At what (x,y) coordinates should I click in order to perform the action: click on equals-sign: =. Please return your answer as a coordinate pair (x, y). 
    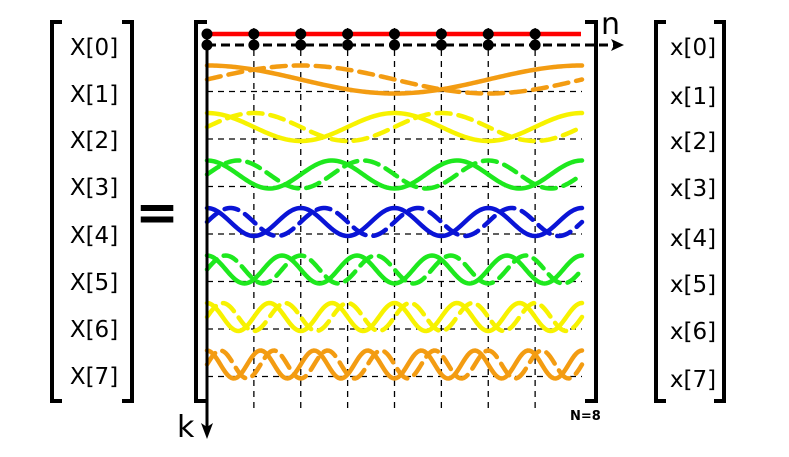
    Looking at the image, I should click on (157, 213).